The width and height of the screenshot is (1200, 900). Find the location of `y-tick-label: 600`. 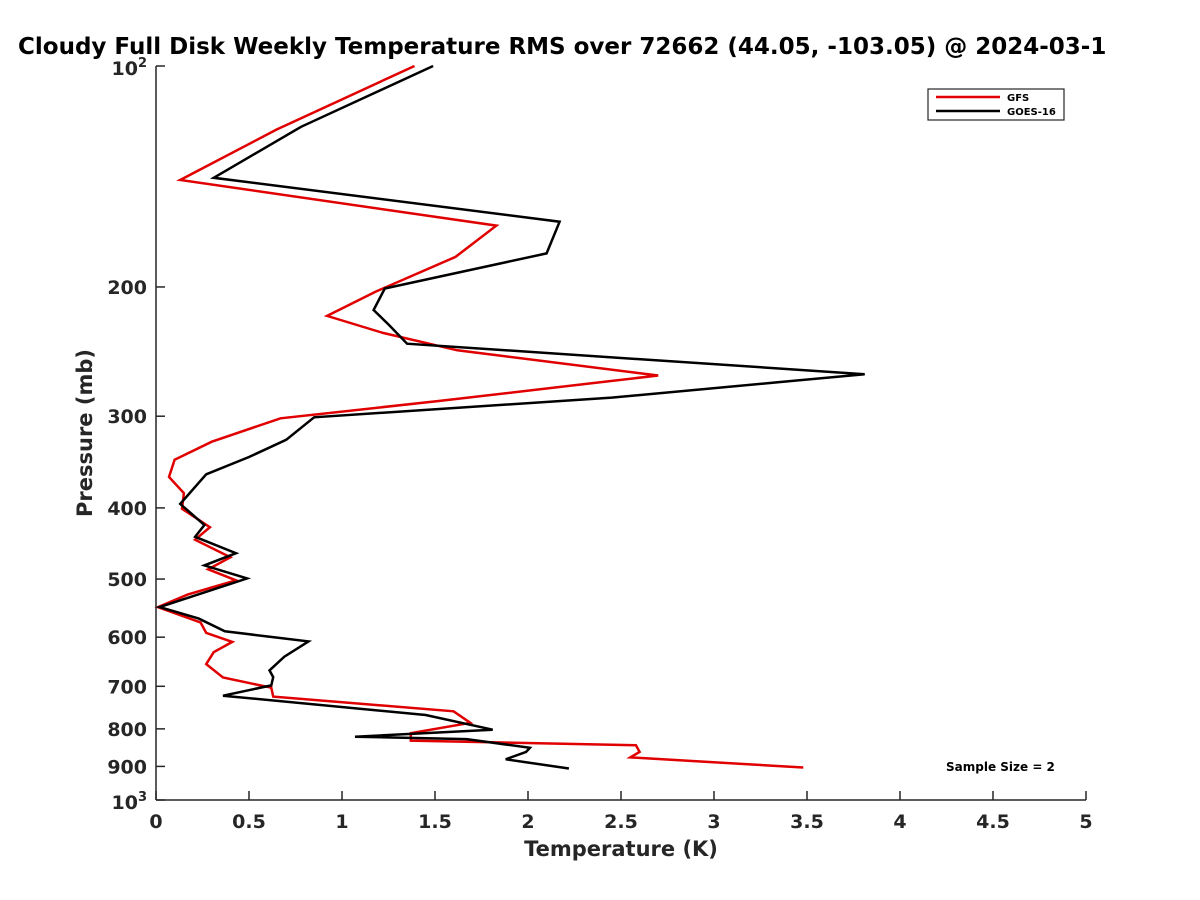

y-tick-label: 600 is located at coordinates (127, 638).